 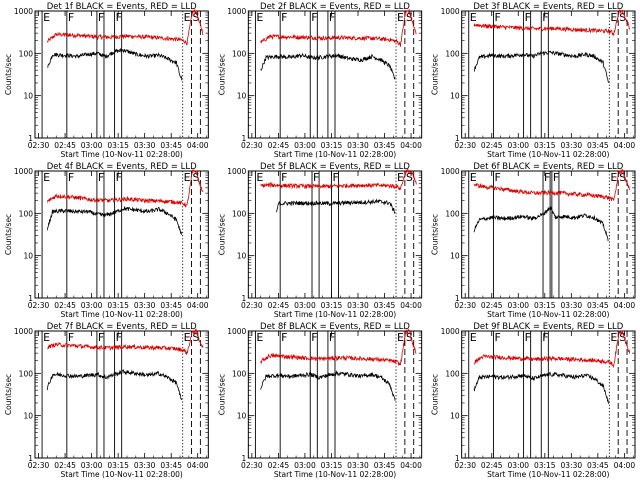 What do you see at coordinates (335, 7) in the screenshot?
I see `panel-title: Det 2f BLACK = Events, RED = LLD` at bounding box center [335, 7].